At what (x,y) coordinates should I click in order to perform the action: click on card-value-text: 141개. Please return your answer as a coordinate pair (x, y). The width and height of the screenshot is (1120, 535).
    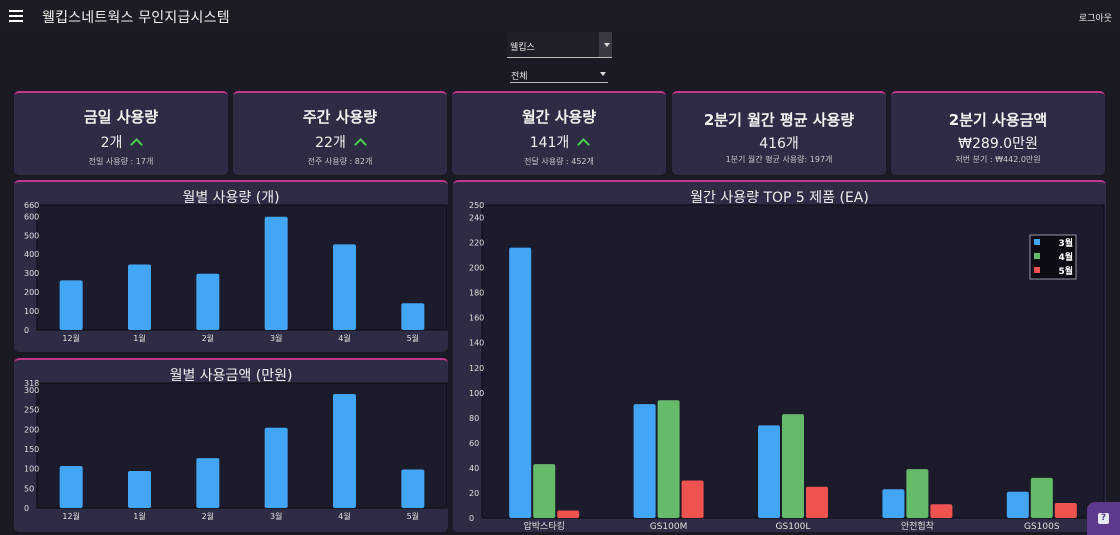
    Looking at the image, I should click on (549, 143).